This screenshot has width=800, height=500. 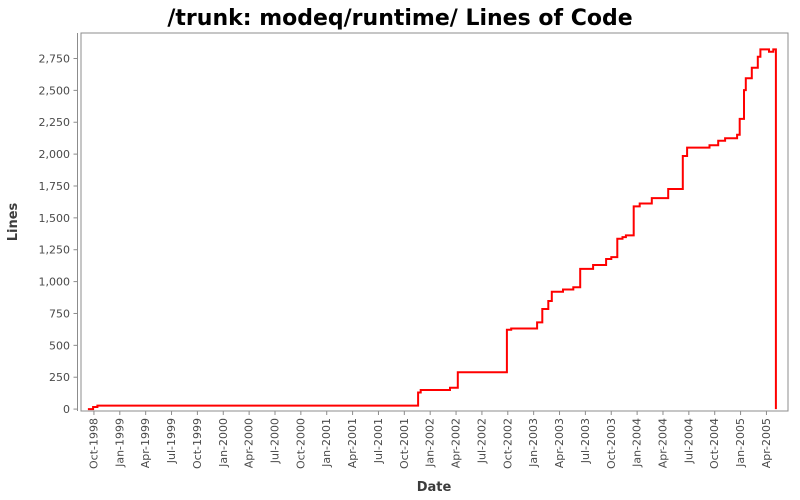 I want to click on y-tick-label: 1,750, so click(x=55, y=186).